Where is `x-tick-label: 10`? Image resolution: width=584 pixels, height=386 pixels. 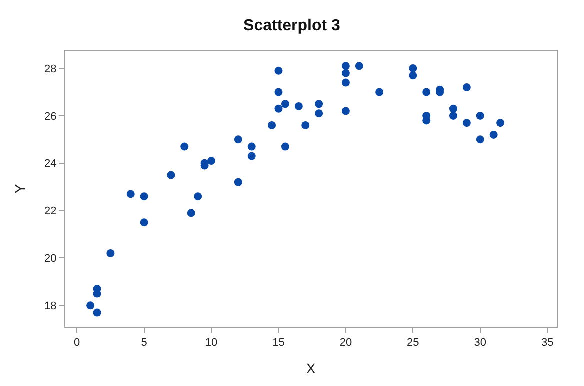 x-tick-label: 10 is located at coordinates (211, 343).